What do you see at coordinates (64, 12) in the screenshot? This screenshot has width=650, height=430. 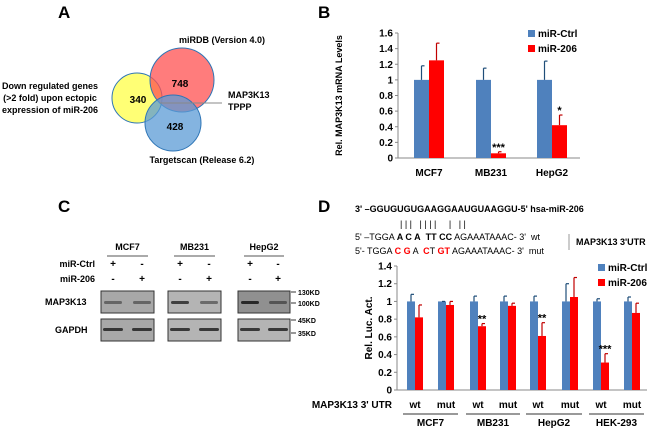 I see `panel-label-a: A` at bounding box center [64, 12].